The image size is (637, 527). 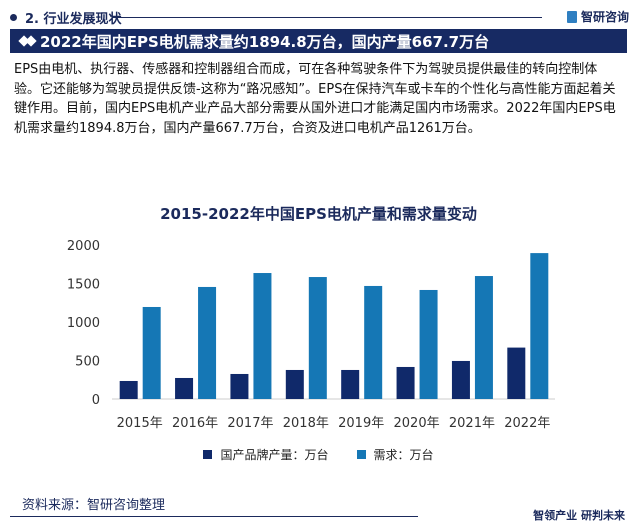 I want to click on divider, so click(x=327, y=17).